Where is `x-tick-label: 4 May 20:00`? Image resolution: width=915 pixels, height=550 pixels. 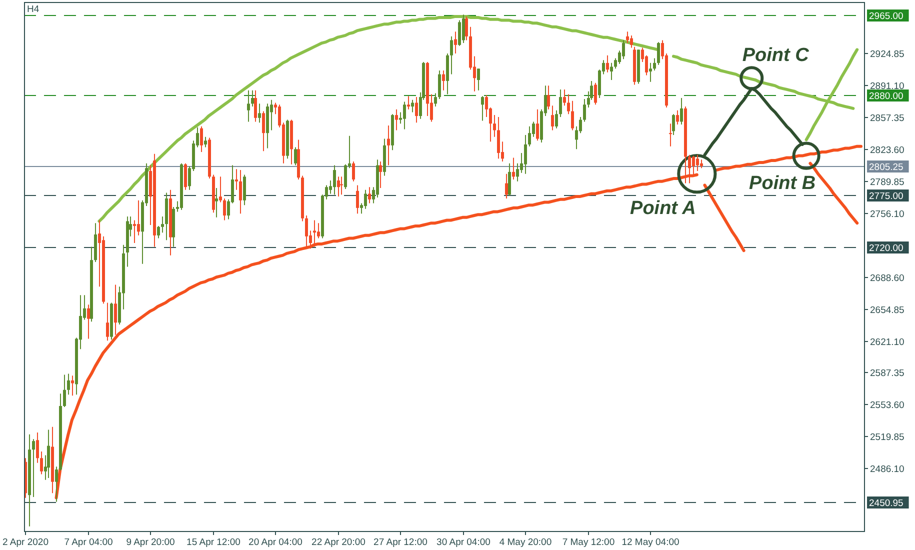
x-tick-label: 4 May 20:00 is located at coordinates (525, 542).